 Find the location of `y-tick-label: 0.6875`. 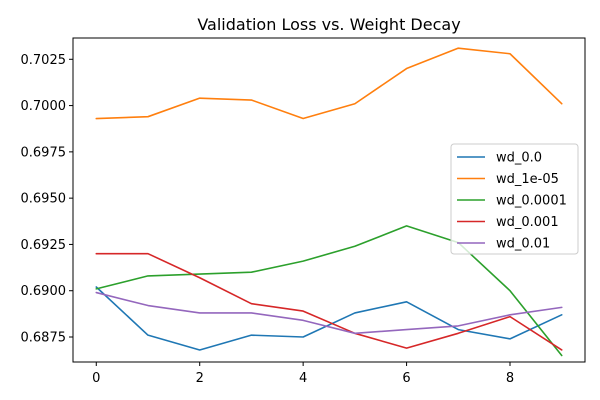

y-tick-label: 0.6875 is located at coordinates (44, 338).